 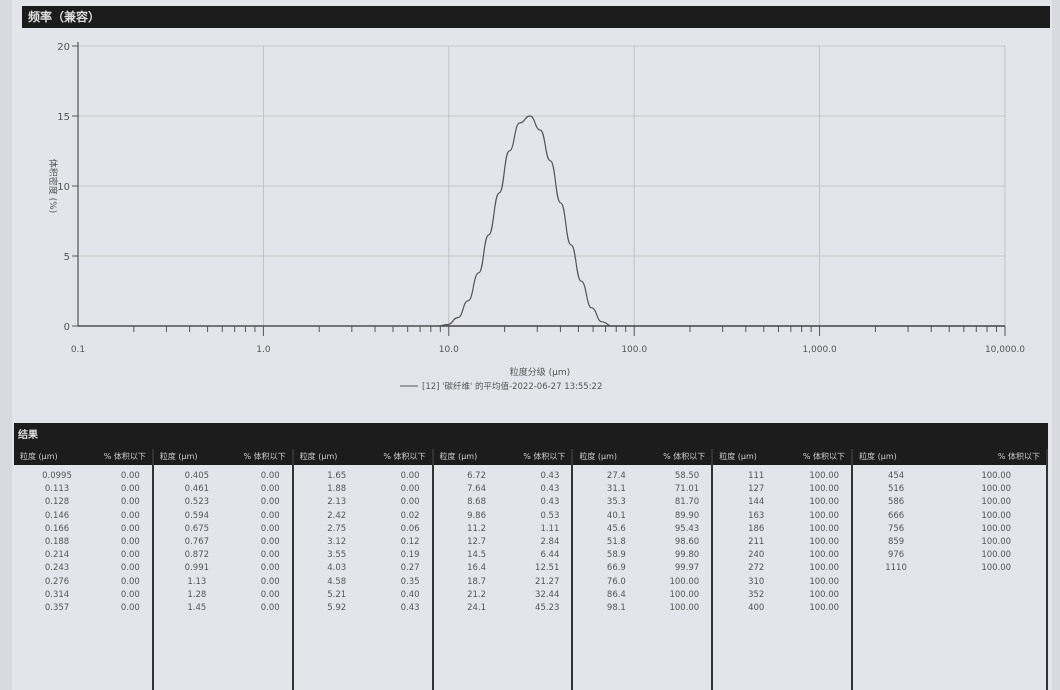 I want to click on size-cell: 35.3, so click(x=616, y=502).